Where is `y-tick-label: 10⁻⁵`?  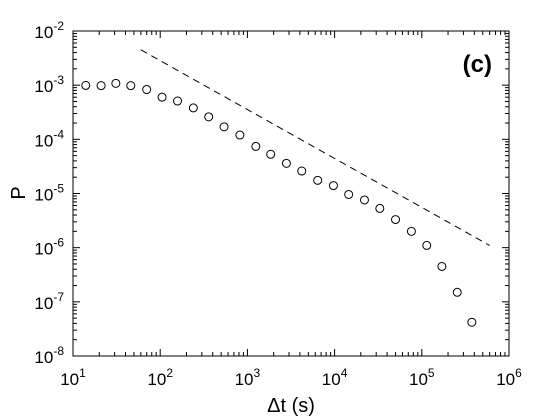 y-tick-label: 10⁻⁵ is located at coordinates (49, 193).